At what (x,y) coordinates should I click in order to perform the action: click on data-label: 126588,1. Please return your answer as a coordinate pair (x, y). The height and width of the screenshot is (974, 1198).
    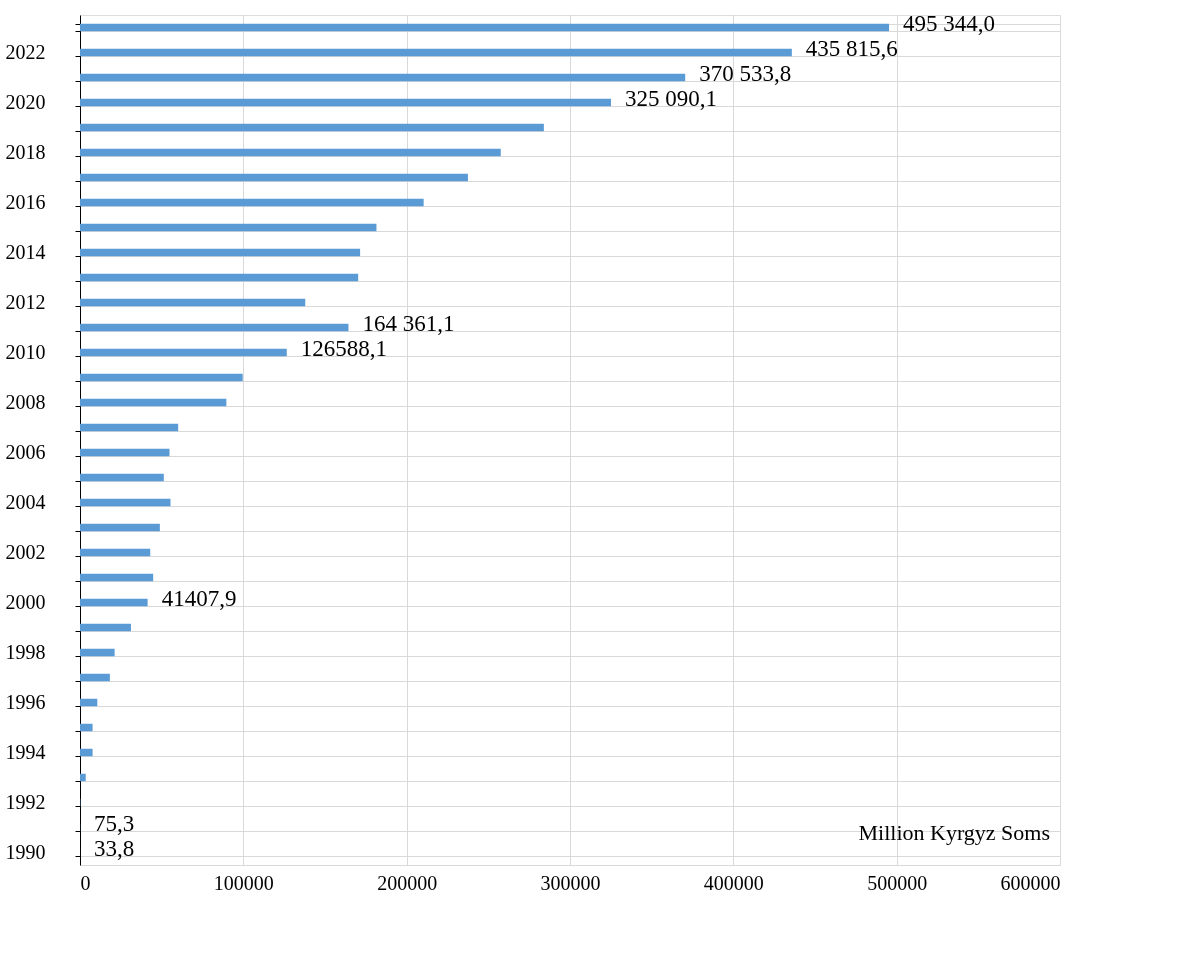
    Looking at the image, I should click on (344, 348).